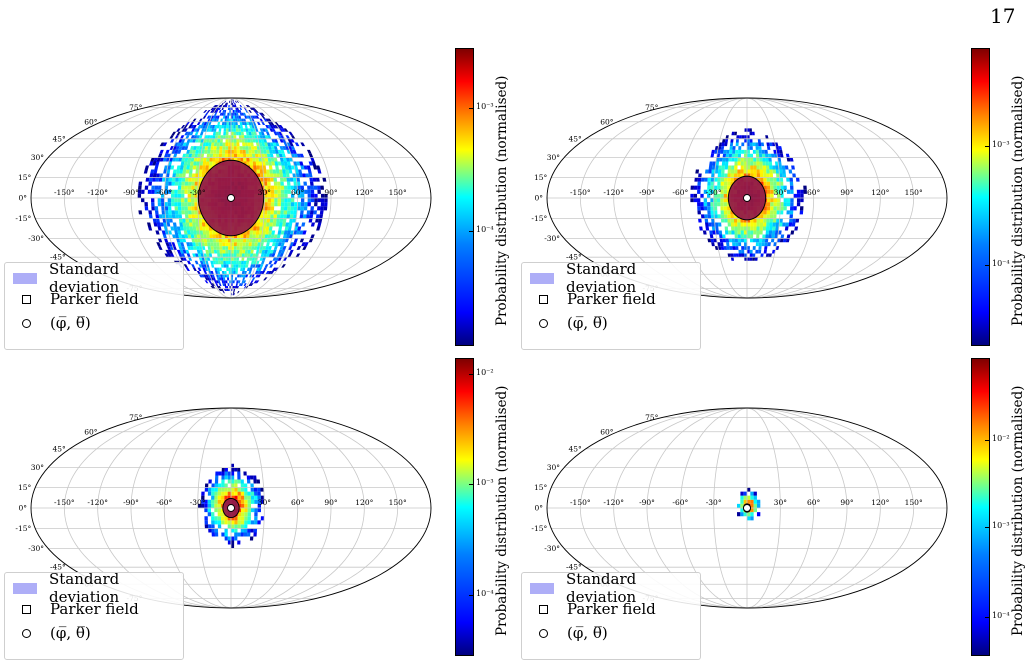 This screenshot has width=1030, height=664. What do you see at coordinates (131, 502) in the screenshot?
I see `lon-tick-label: -90°` at bounding box center [131, 502].